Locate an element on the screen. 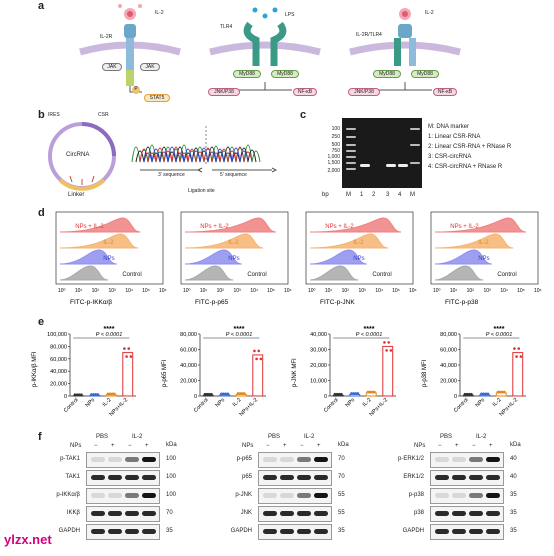  bar-category-3-2: IL-2 is located at coordinates (497, 402).